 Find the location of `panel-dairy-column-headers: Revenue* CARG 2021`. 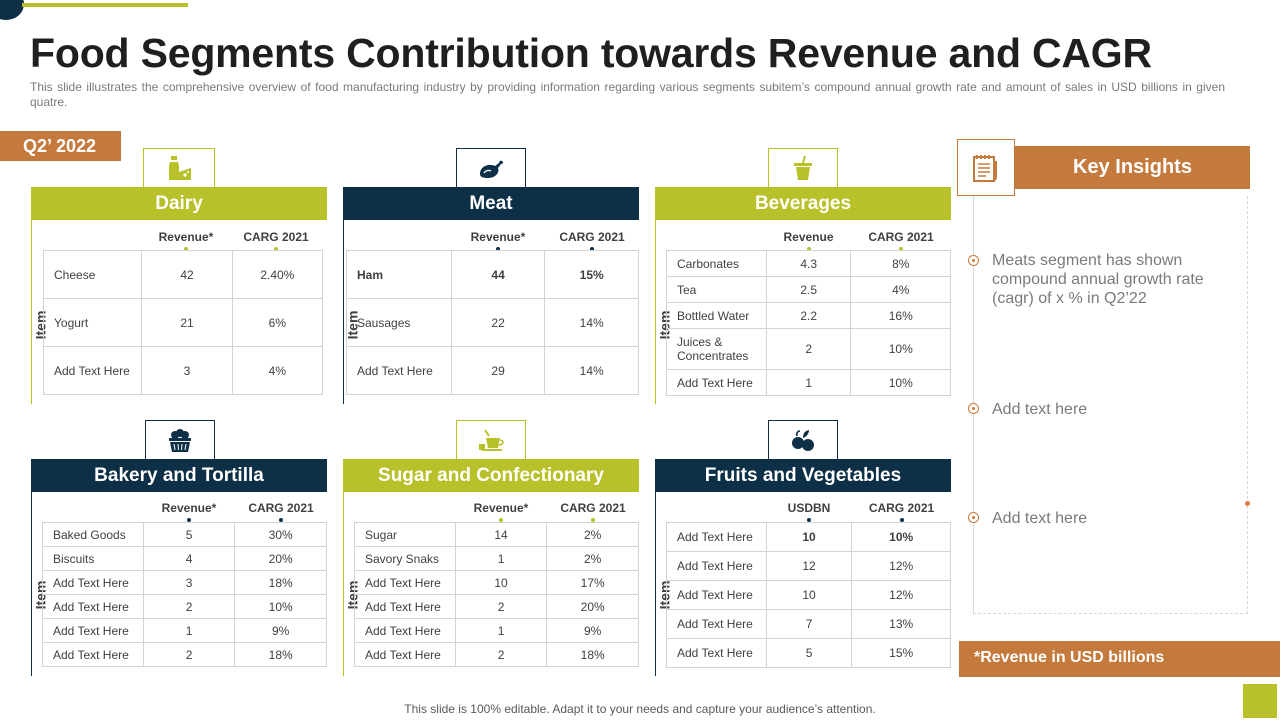

panel-dairy-column-headers: Revenue* CARG 2021 is located at coordinates (183, 240).